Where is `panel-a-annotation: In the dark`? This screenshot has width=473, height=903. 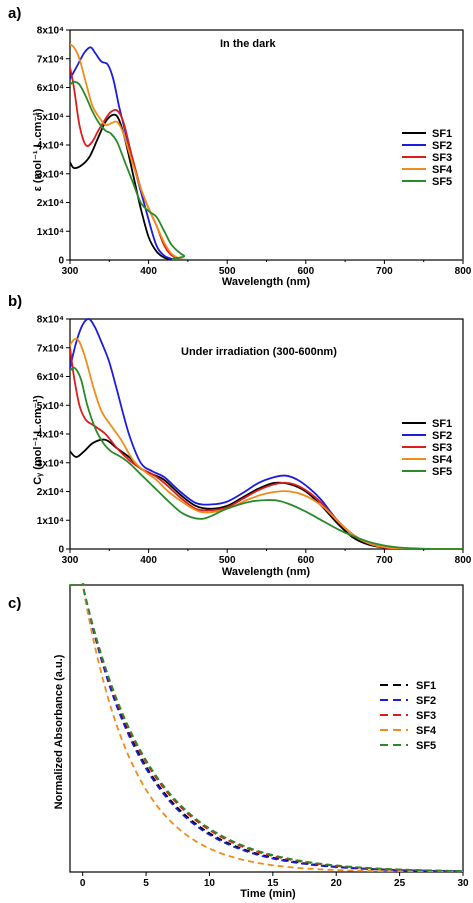
panel-a-annotation: In the dark is located at coordinates (248, 44).